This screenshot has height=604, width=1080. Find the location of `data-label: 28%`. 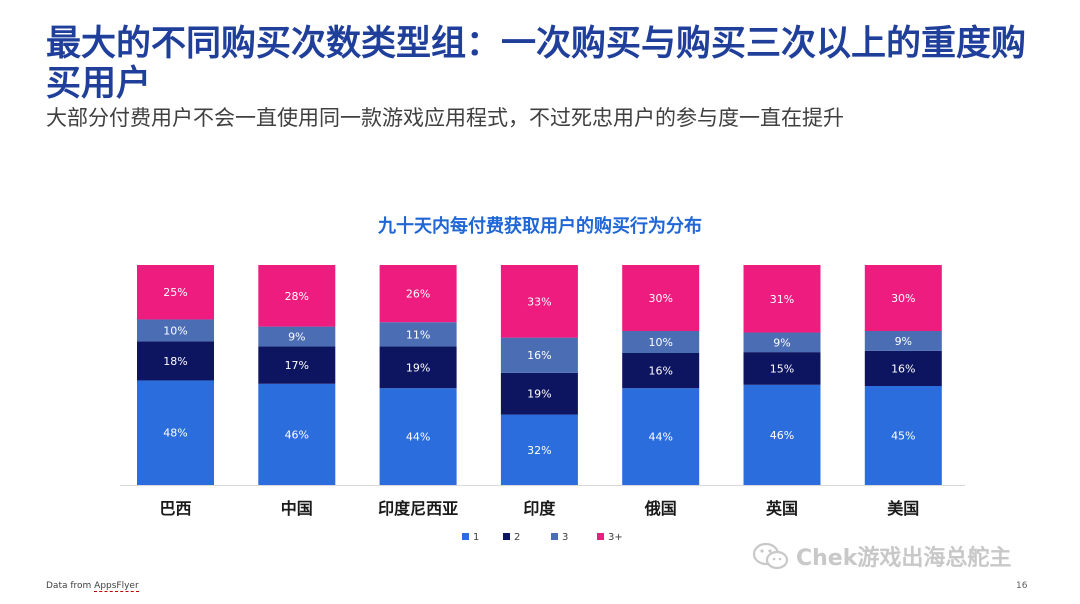

data-label: 28% is located at coordinates (297, 296).